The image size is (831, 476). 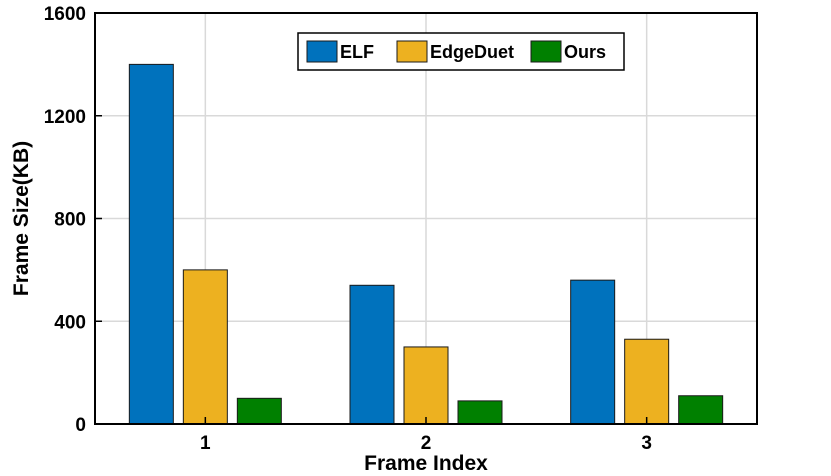 What do you see at coordinates (80, 425) in the screenshot?
I see `y-tick-label: 0` at bounding box center [80, 425].